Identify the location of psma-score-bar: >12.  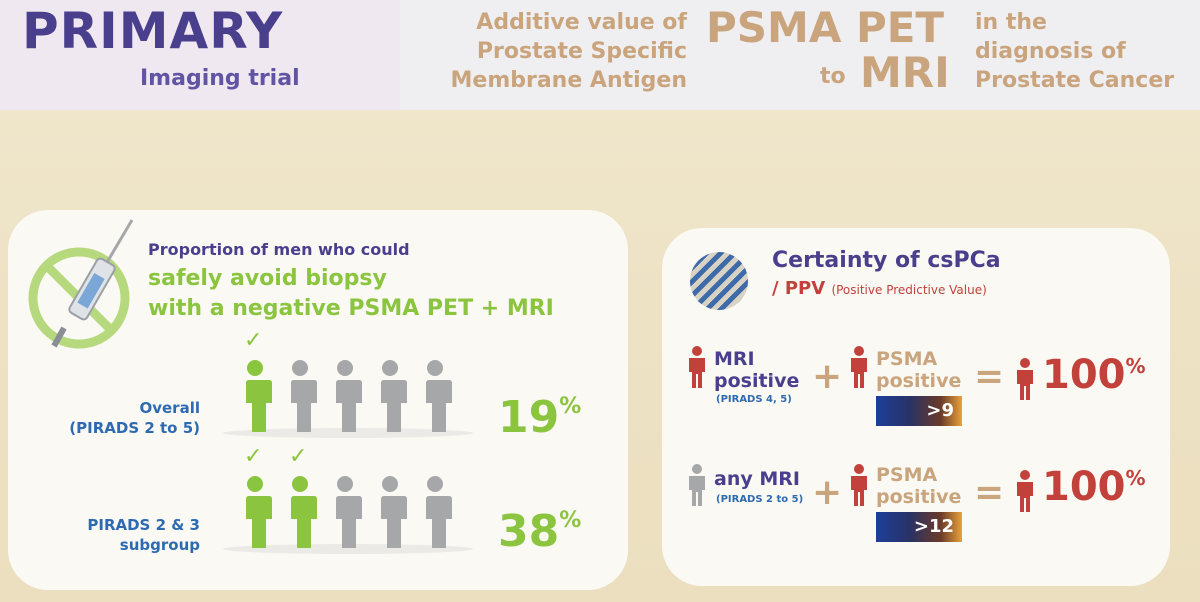
(919, 527).